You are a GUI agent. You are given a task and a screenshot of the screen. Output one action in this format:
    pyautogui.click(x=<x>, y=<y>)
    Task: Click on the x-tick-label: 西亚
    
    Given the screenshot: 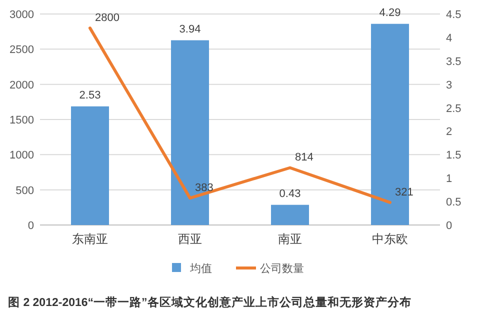 What is the action you would take?
    pyautogui.click(x=190, y=239)
    